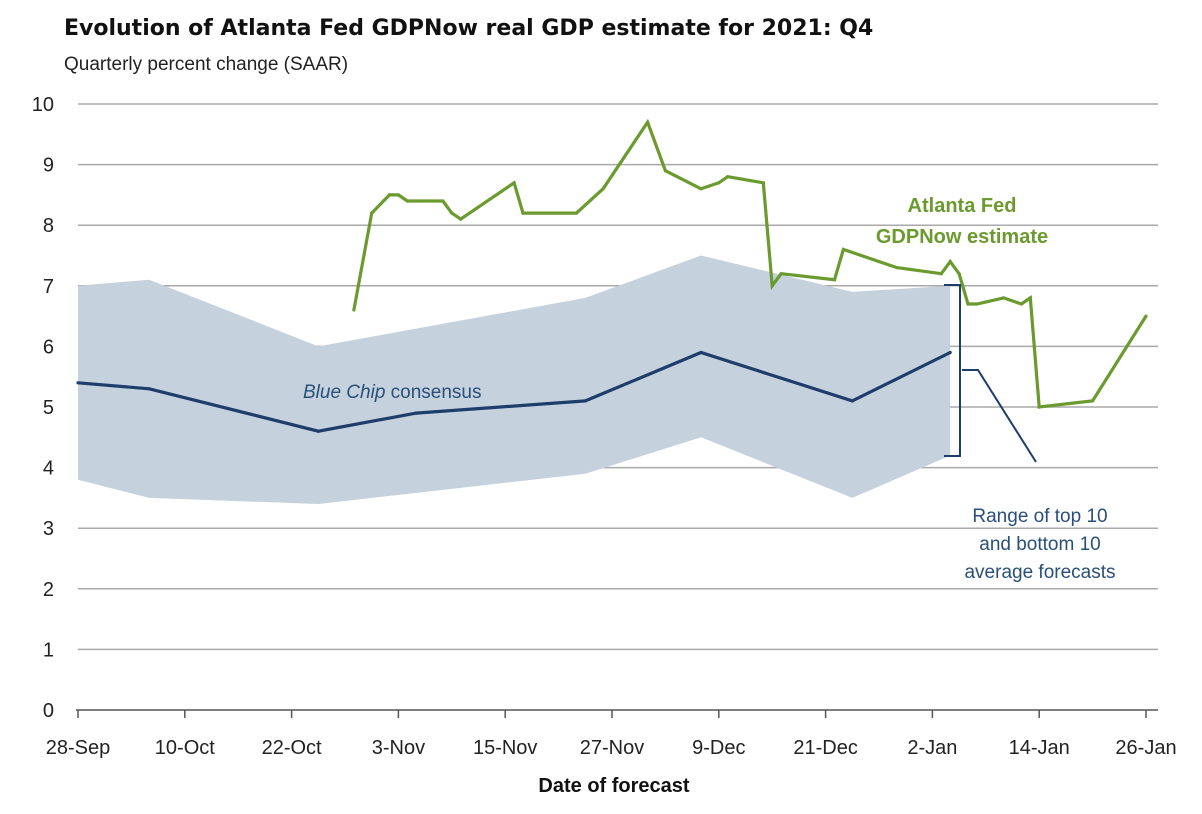 The width and height of the screenshot is (1202, 814). I want to click on range-bracket, so click(952, 370).